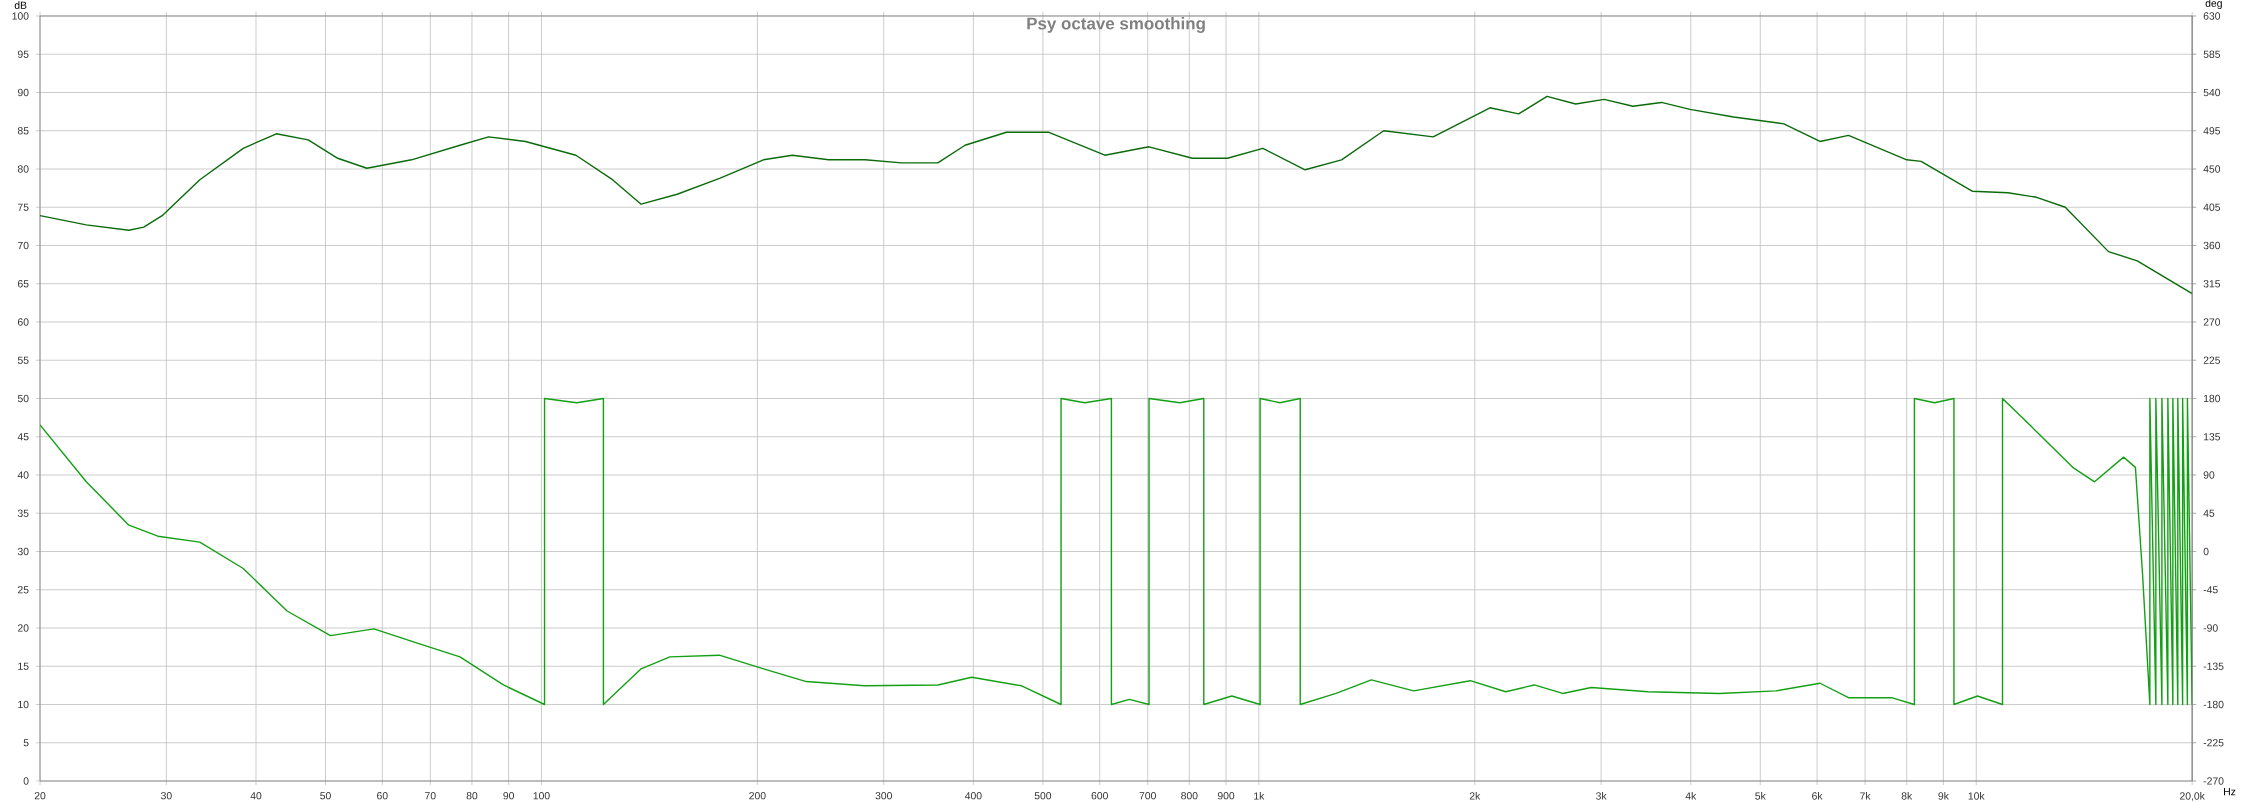 The height and width of the screenshot is (802, 2255). I want to click on y-tick-label: 95, so click(23, 54).